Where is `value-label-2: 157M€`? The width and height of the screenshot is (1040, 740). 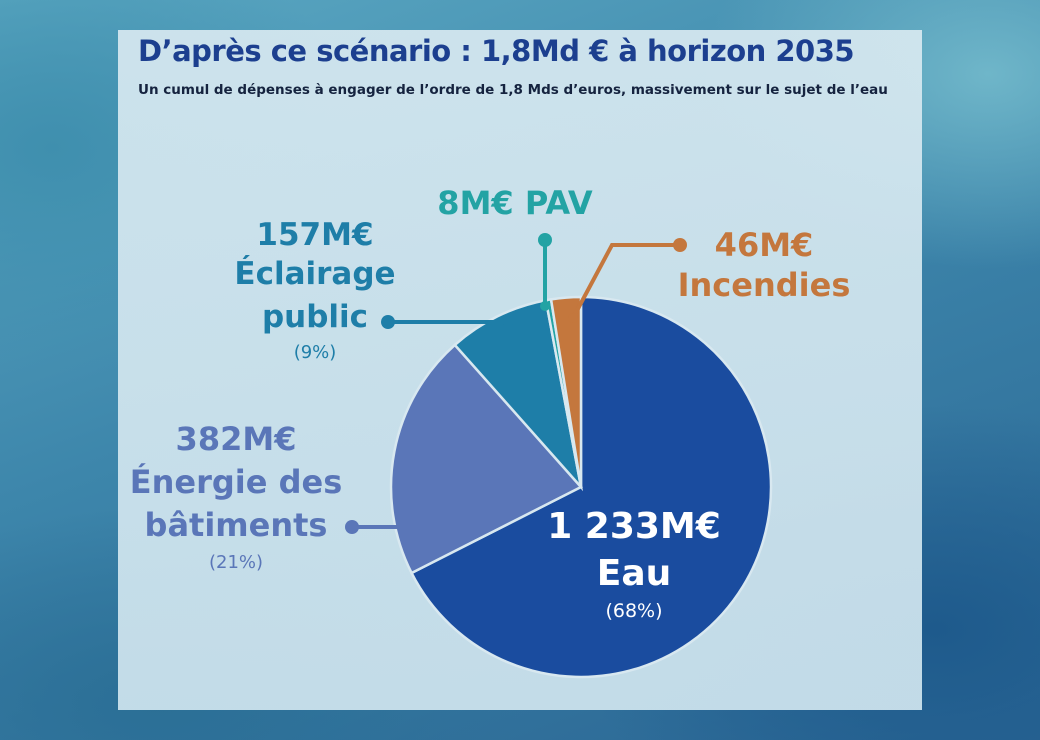
value-label-2: 157M€ is located at coordinates (314, 235).